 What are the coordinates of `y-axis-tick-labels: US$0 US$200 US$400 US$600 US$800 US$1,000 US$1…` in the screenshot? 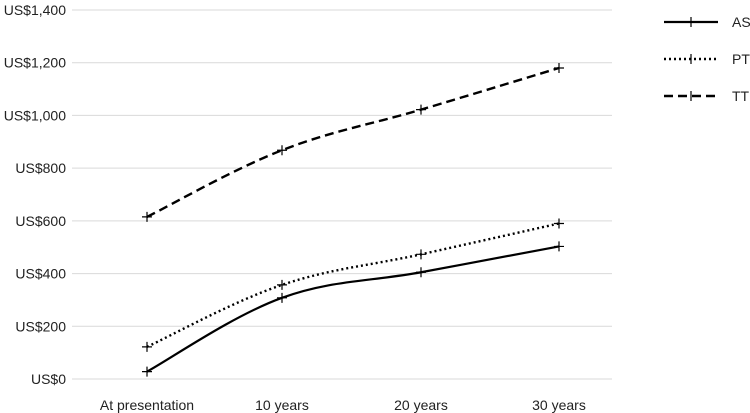 It's located at (35, 194).